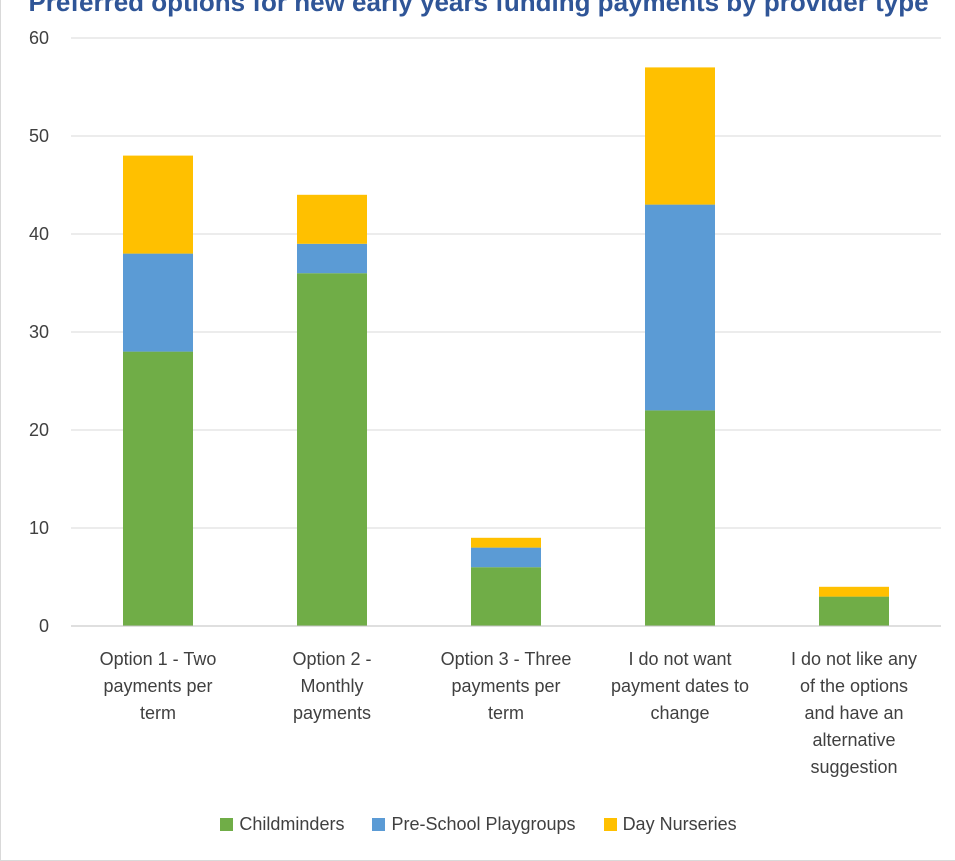  What do you see at coordinates (483, 824) in the screenshot?
I see `legend-label-pre-school-playgroups: Pre-School Playgroups` at bounding box center [483, 824].